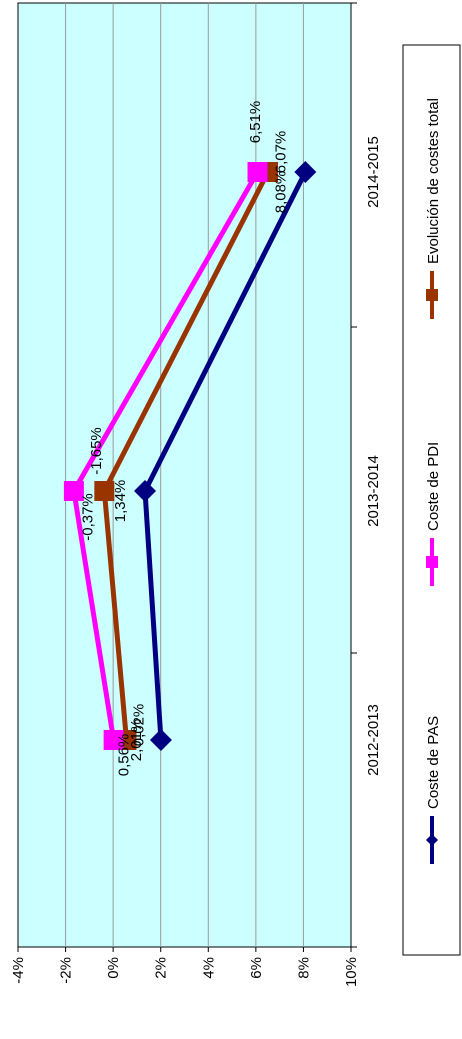  I want to click on category-tick-label: 2013-2014, so click(373, 491).